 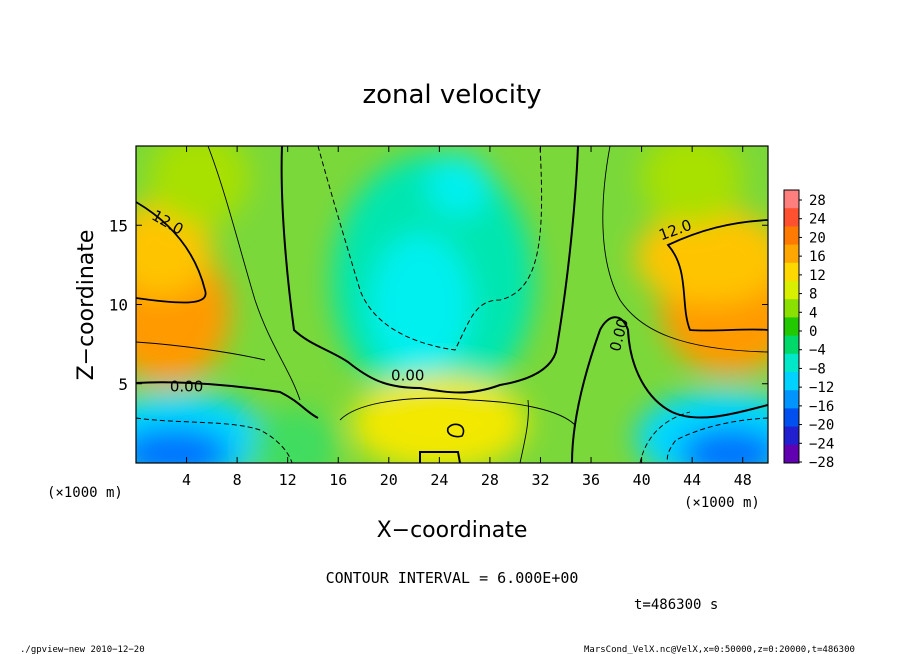 I want to click on contour-6-bottom-right, so click(x=524, y=431).